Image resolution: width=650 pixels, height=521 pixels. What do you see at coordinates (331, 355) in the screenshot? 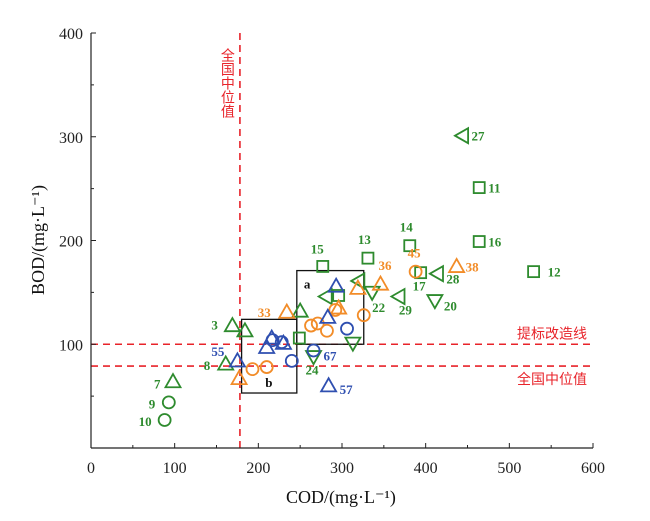
I see `point-label: 67` at bounding box center [331, 355].